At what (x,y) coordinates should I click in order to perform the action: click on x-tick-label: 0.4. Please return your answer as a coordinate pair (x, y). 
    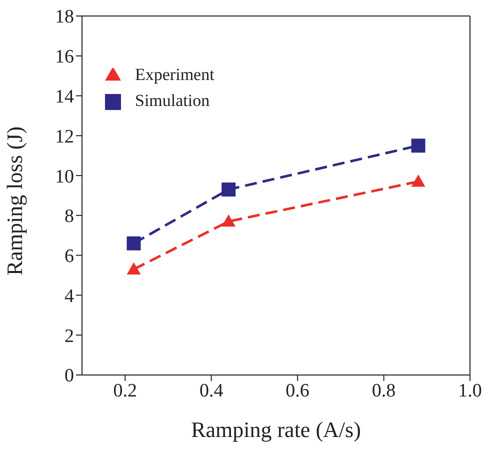
    Looking at the image, I should click on (211, 391).